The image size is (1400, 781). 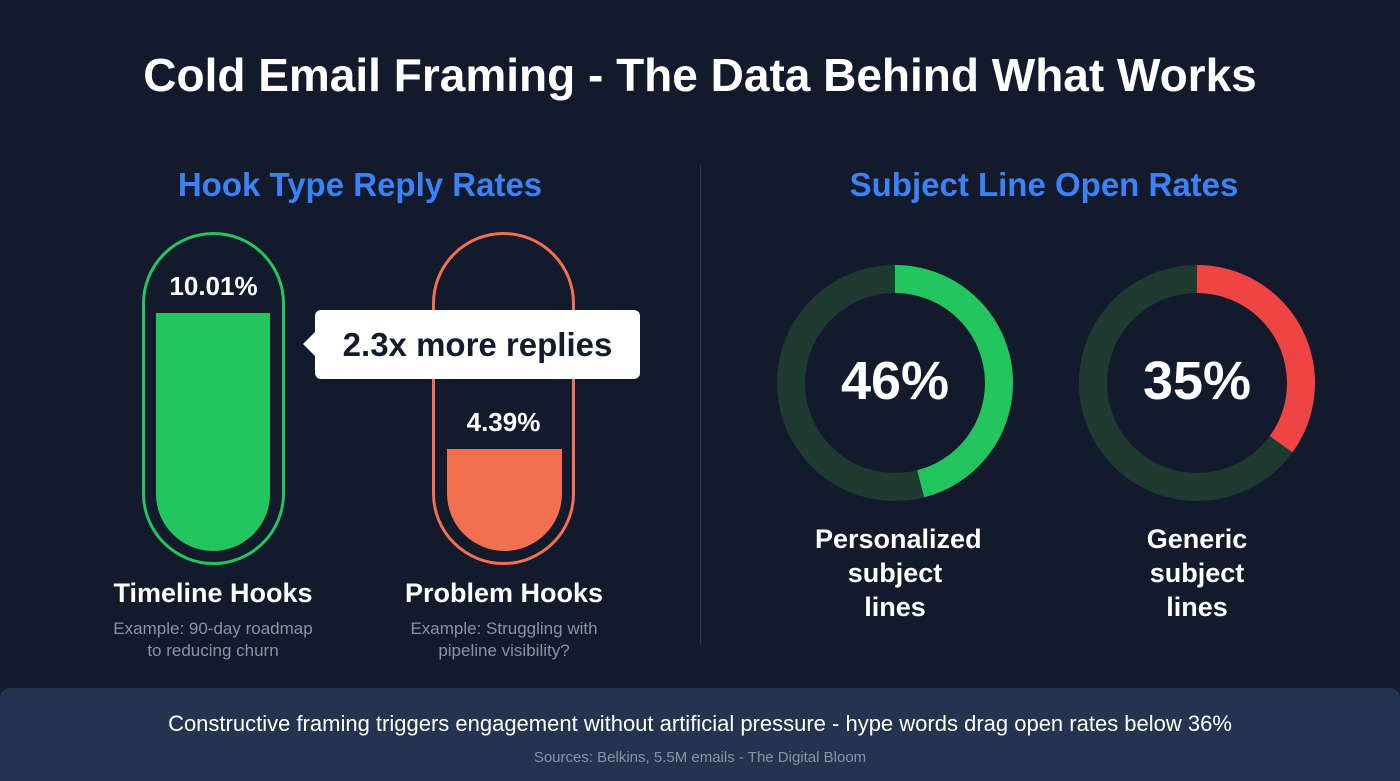 What do you see at coordinates (360, 184) in the screenshot?
I see `hook-chart-title: Hook Type Reply Rates` at bounding box center [360, 184].